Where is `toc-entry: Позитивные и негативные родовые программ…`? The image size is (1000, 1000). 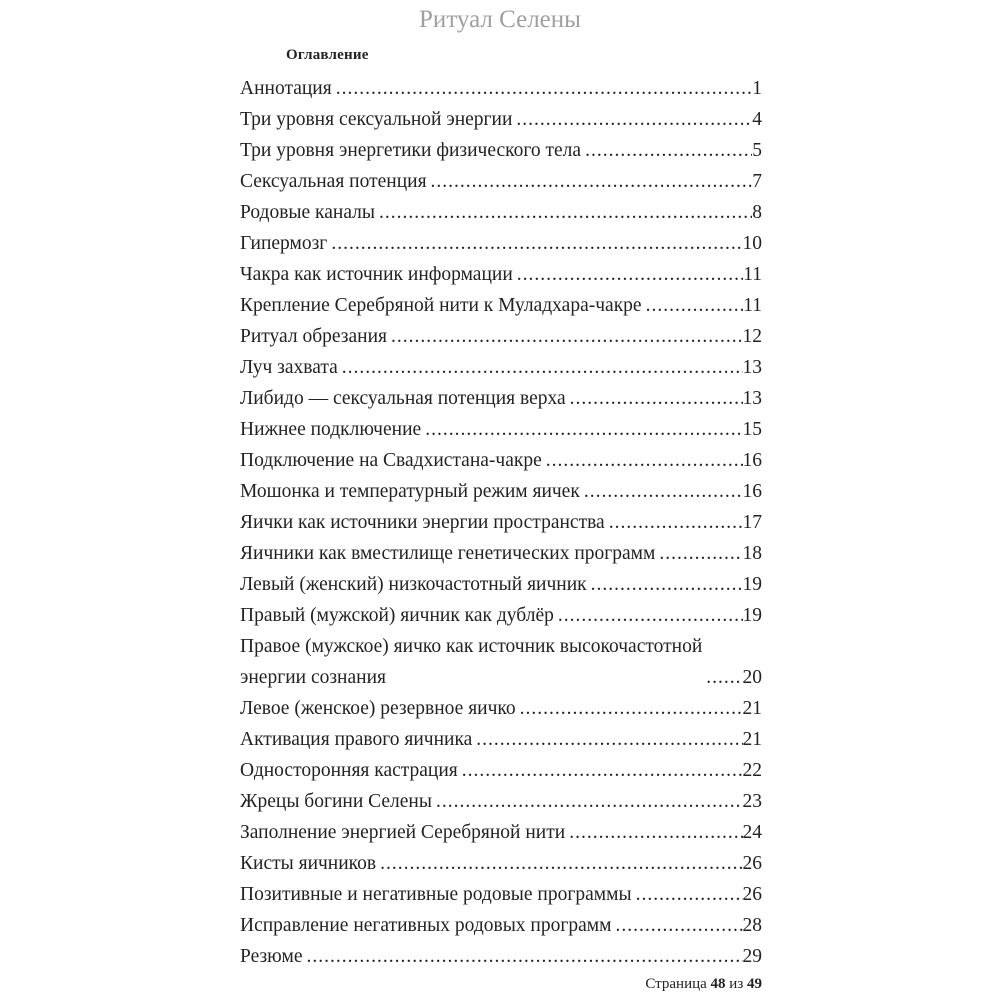
toc-entry: Позитивные и негативные родовые программ… is located at coordinates (501, 894).